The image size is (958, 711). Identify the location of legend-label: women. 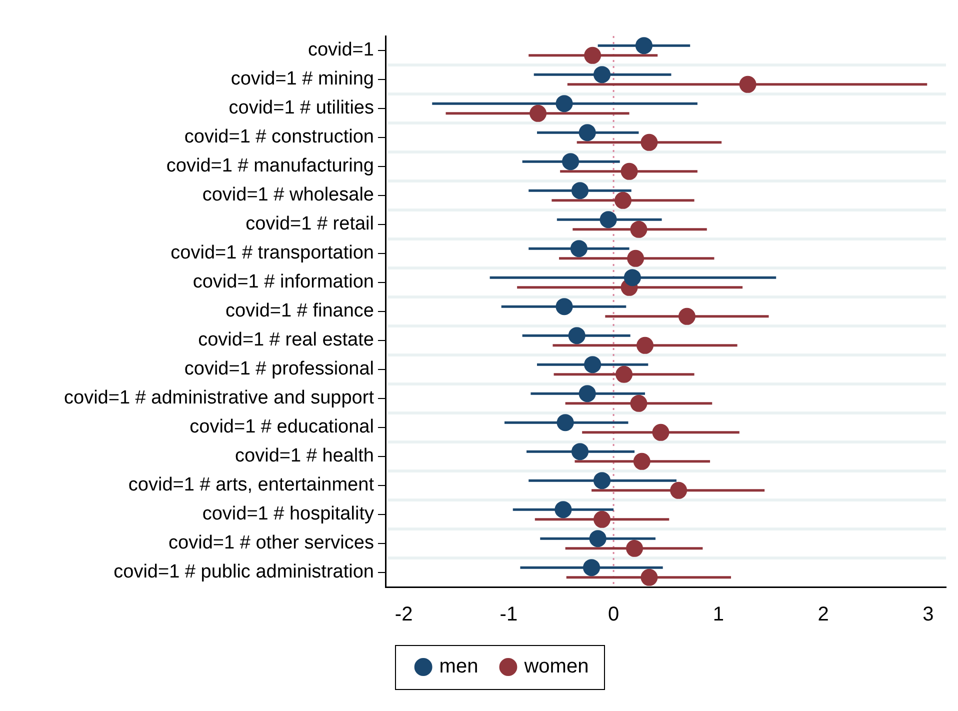
(556, 667).